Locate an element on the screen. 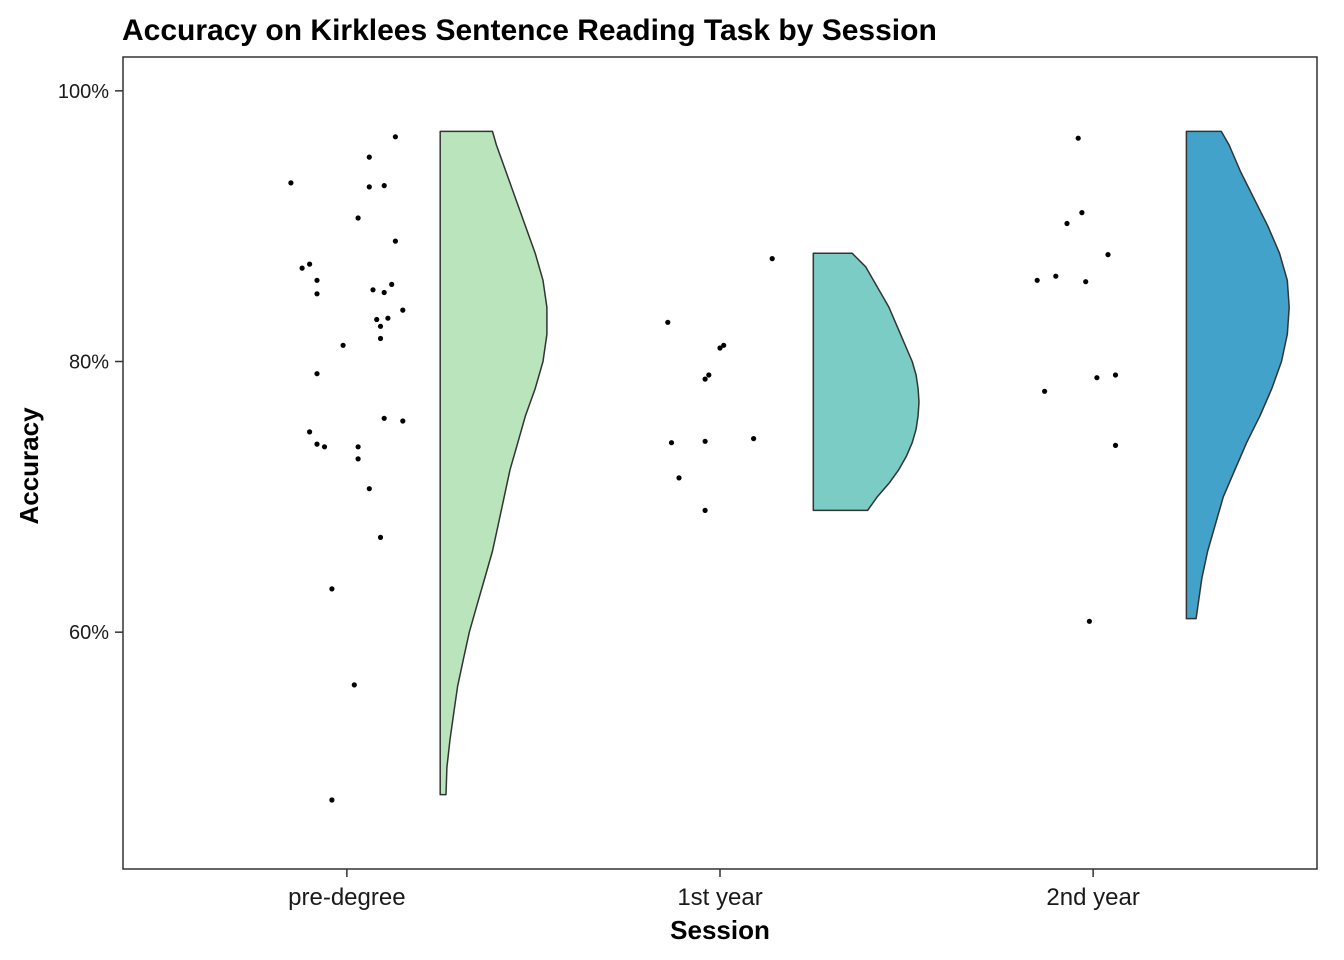 Image resolution: width=1344 pixels, height=960 pixels. x-tick-label: pre-degree is located at coordinates (346, 897).